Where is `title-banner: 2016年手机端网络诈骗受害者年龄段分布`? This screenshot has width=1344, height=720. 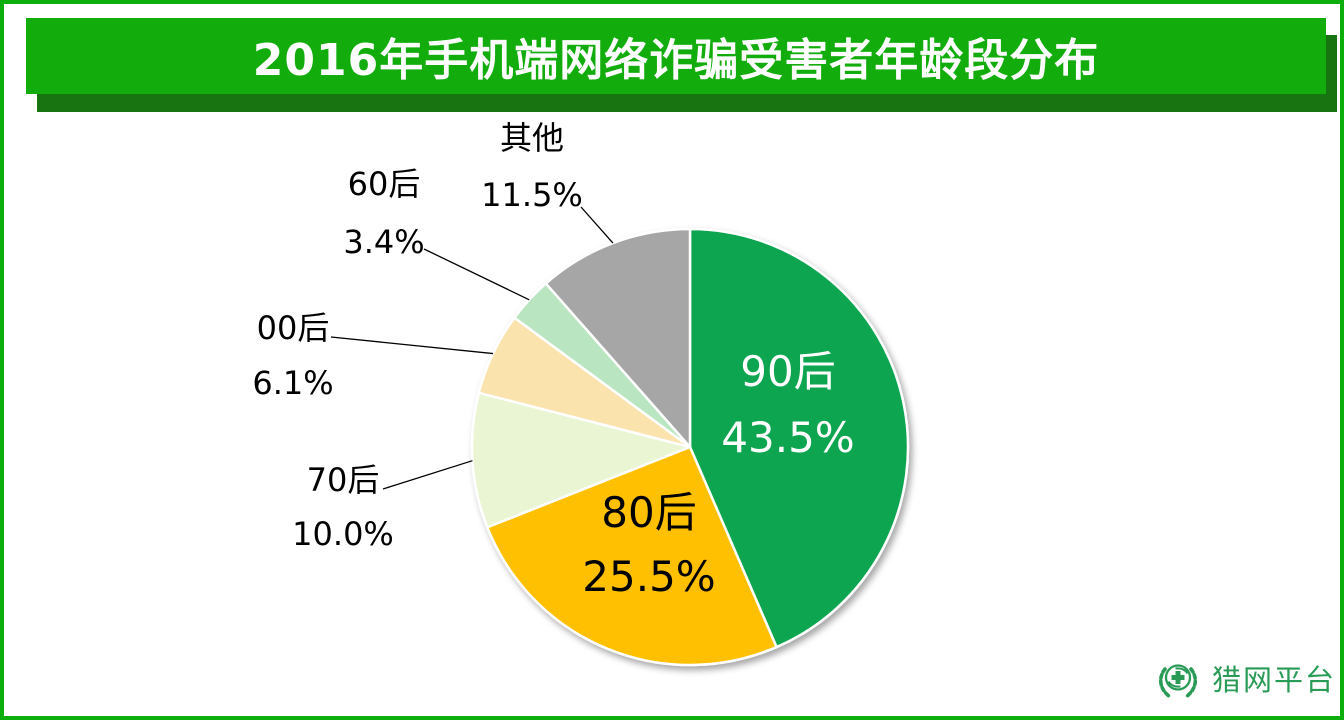
title-banner: 2016年手机端网络诈骗受害者年龄段分布 is located at coordinates (676, 56).